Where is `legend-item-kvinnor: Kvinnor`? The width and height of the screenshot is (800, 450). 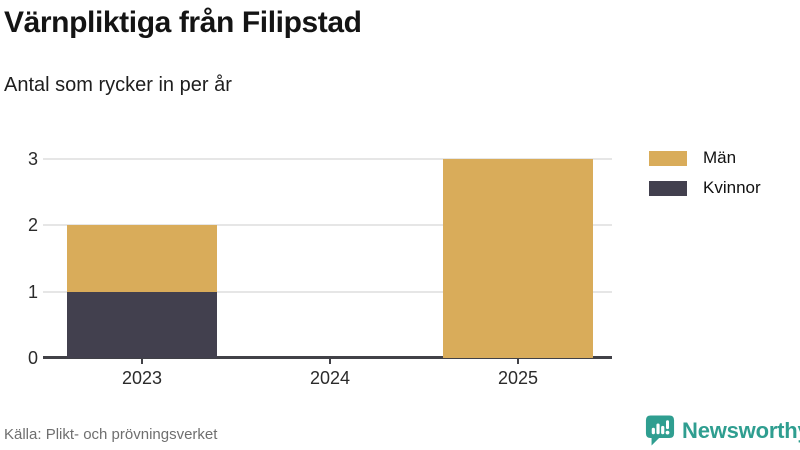 legend-item-kvinnor: Kvinnor is located at coordinates (705, 188).